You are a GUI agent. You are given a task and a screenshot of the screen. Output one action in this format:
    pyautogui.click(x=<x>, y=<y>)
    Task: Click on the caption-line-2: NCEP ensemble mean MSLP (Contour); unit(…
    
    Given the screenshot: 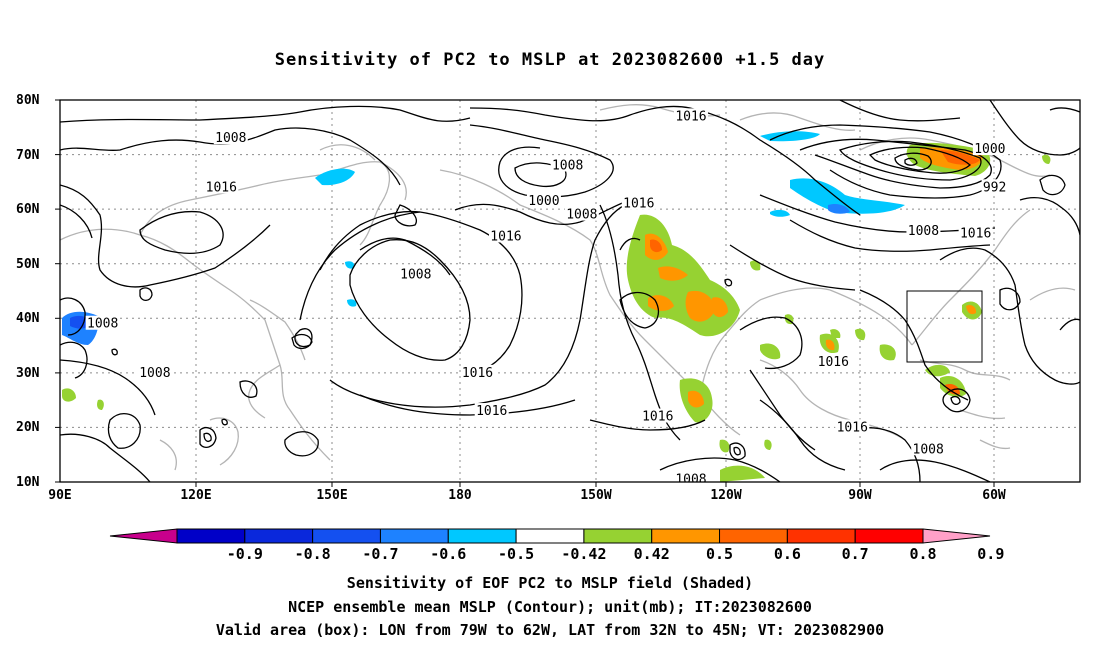 What is the action you would take?
    pyautogui.click(x=550, y=607)
    